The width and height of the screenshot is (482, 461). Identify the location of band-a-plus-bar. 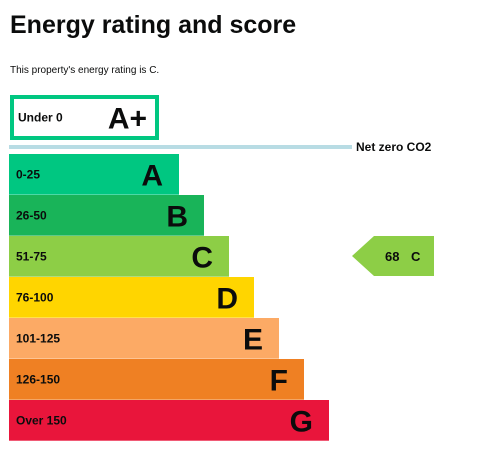
(84, 117).